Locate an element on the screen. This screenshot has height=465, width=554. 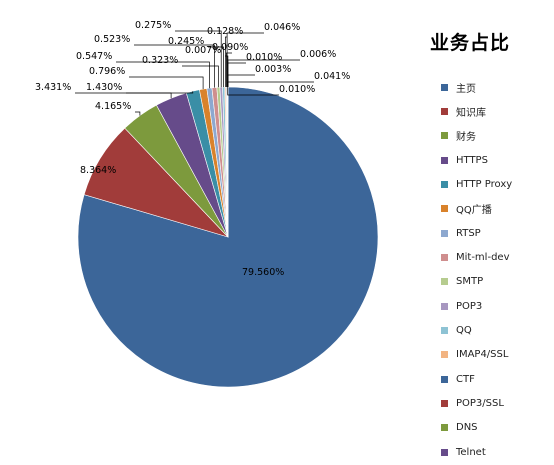
data-label-6: 0.547% is located at coordinates (94, 56).